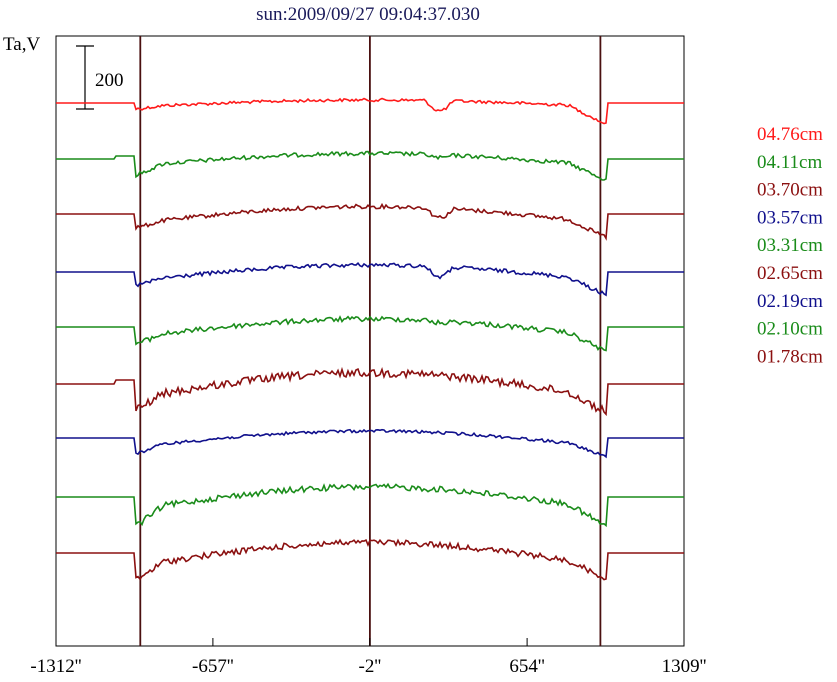 This screenshot has height=682, width=837. I want to click on legend-entry-01.78cm: 01.78cm, so click(790, 356).